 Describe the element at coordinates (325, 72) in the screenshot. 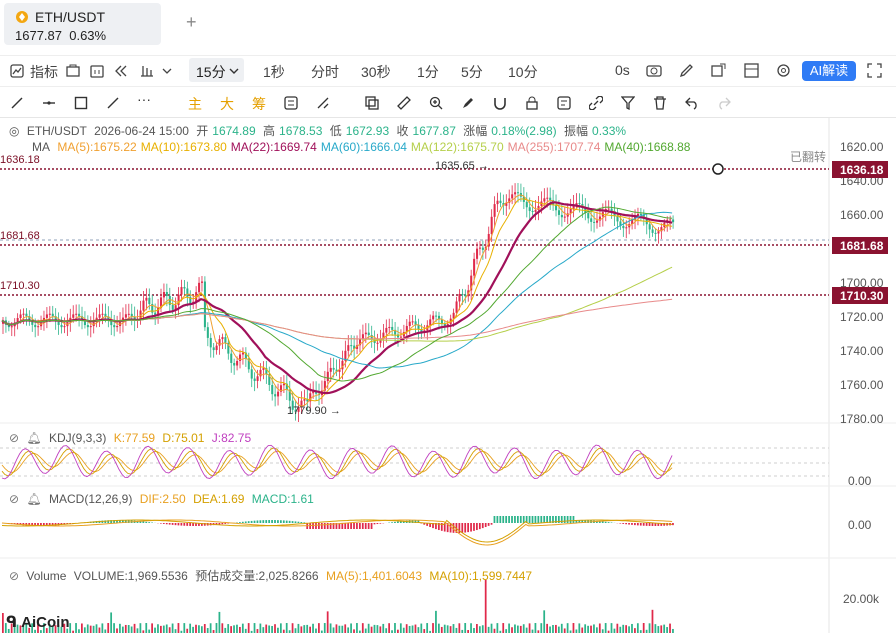

I see `timeframe-timeline: 分时` at that location.